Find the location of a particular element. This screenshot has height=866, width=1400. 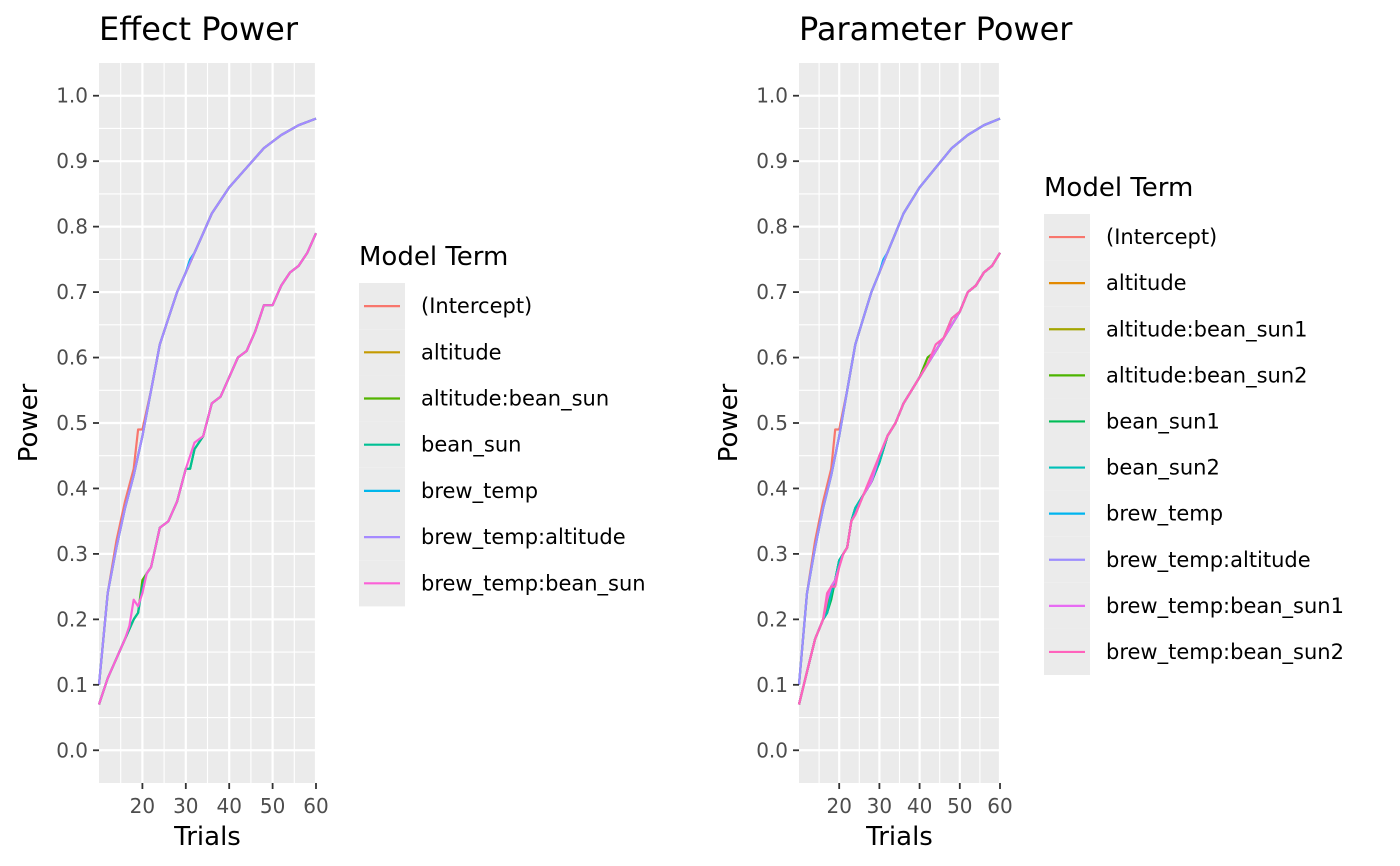

legend-item: altitude:bean_sun2 is located at coordinates (1176, 375).